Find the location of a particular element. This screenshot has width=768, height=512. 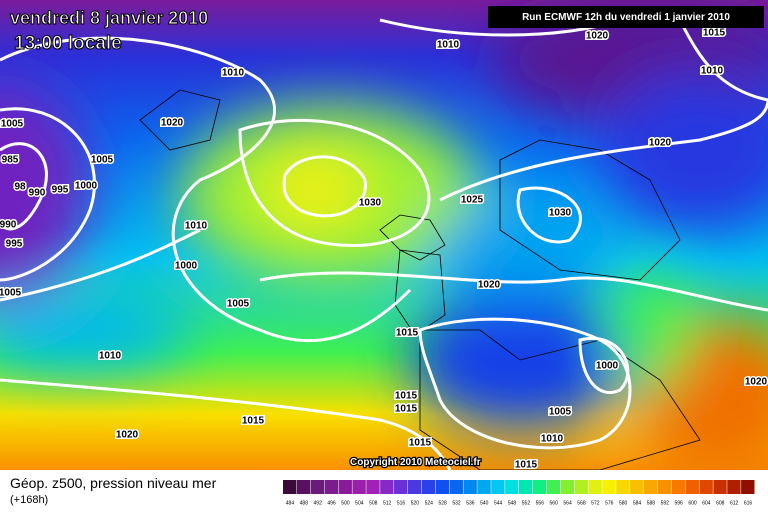

scale-label: 592 is located at coordinates (665, 503).